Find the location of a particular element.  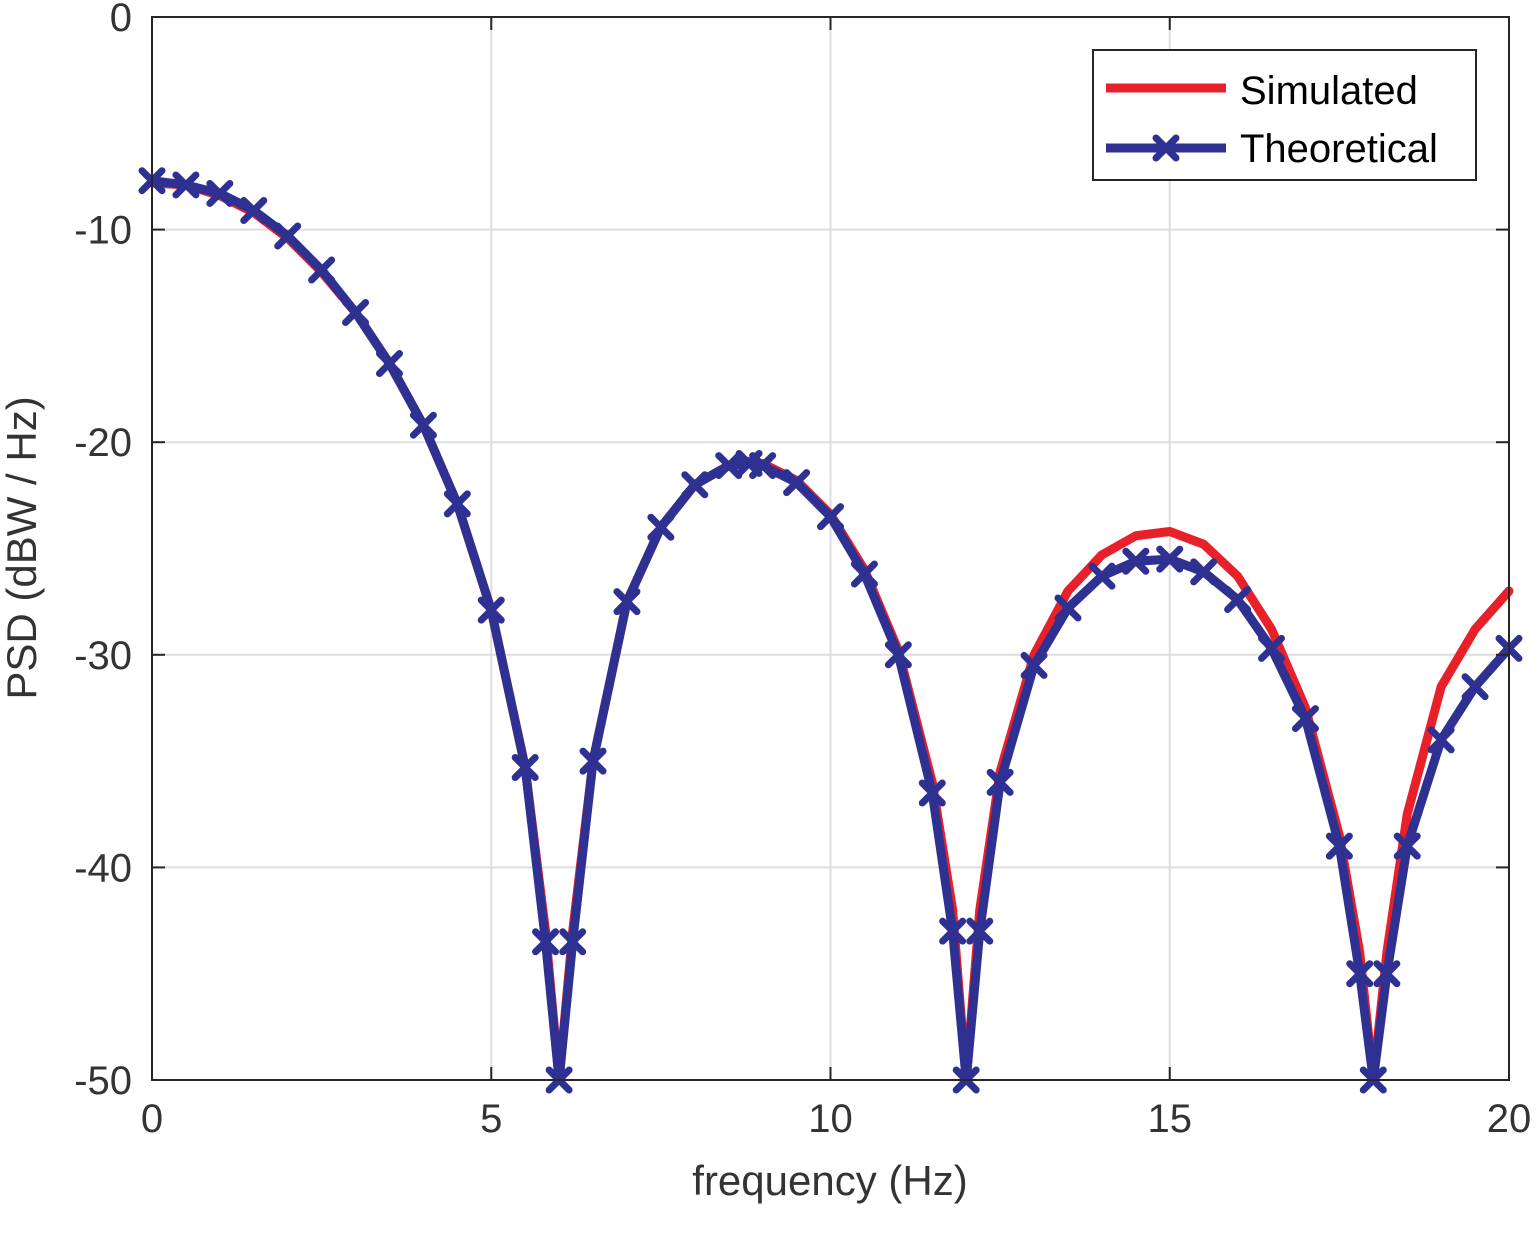

y-tick-label: -20 is located at coordinates (103, 443).